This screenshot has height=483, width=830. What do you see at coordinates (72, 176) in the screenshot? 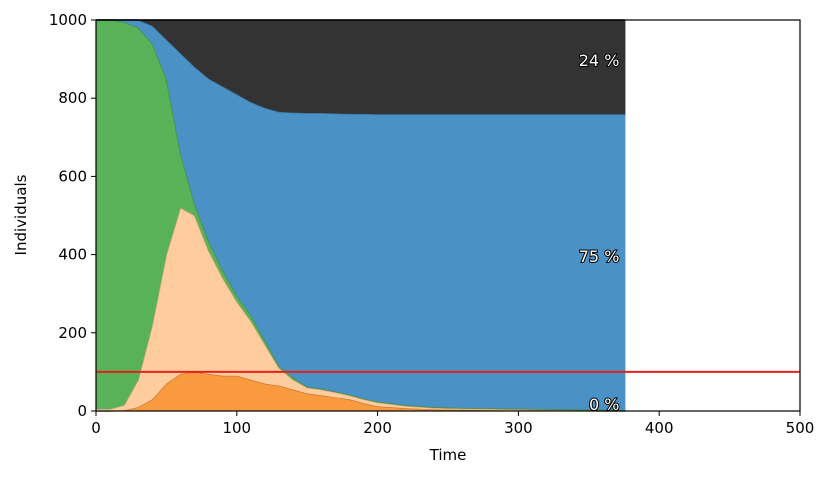
I see `y-tick-label: 600` at bounding box center [72, 176].